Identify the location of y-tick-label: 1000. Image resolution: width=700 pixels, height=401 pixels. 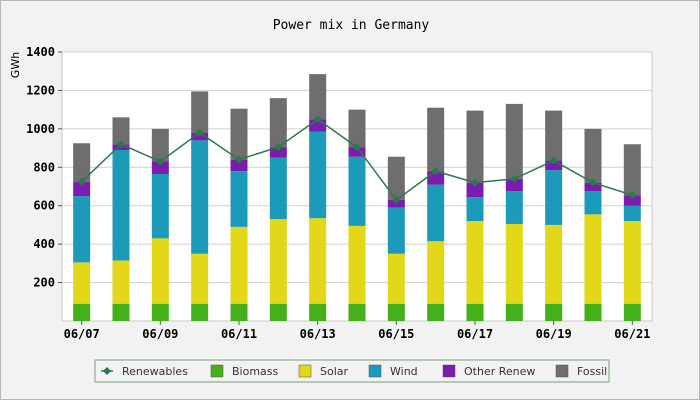
(40, 129).